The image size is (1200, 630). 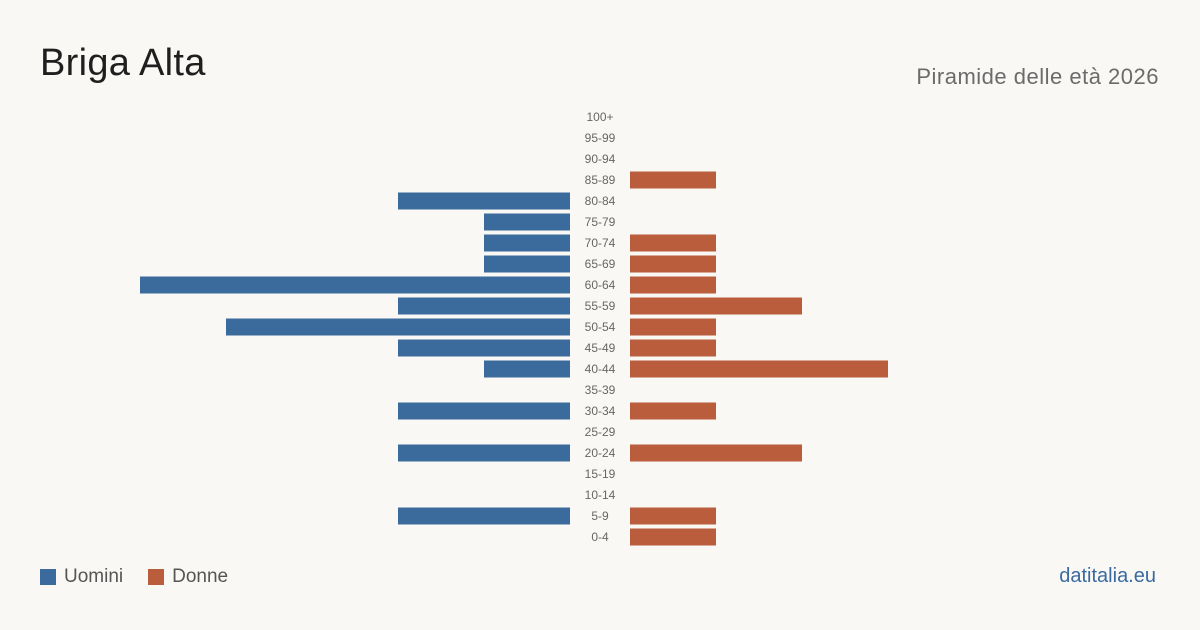 What do you see at coordinates (600, 285) in the screenshot?
I see `age-label: 60-64` at bounding box center [600, 285].